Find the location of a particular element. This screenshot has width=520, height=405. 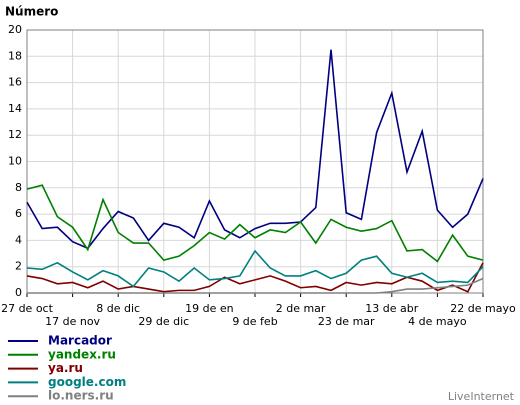

y-tick-label: 4 is located at coordinates (18, 239).